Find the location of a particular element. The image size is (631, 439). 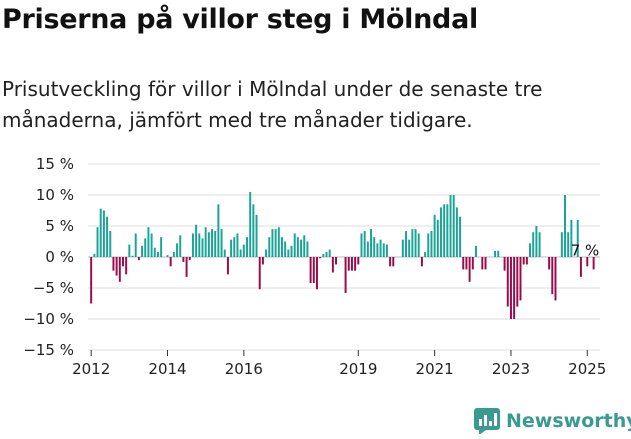

x-tick-label: 2014 is located at coordinates (167, 369).